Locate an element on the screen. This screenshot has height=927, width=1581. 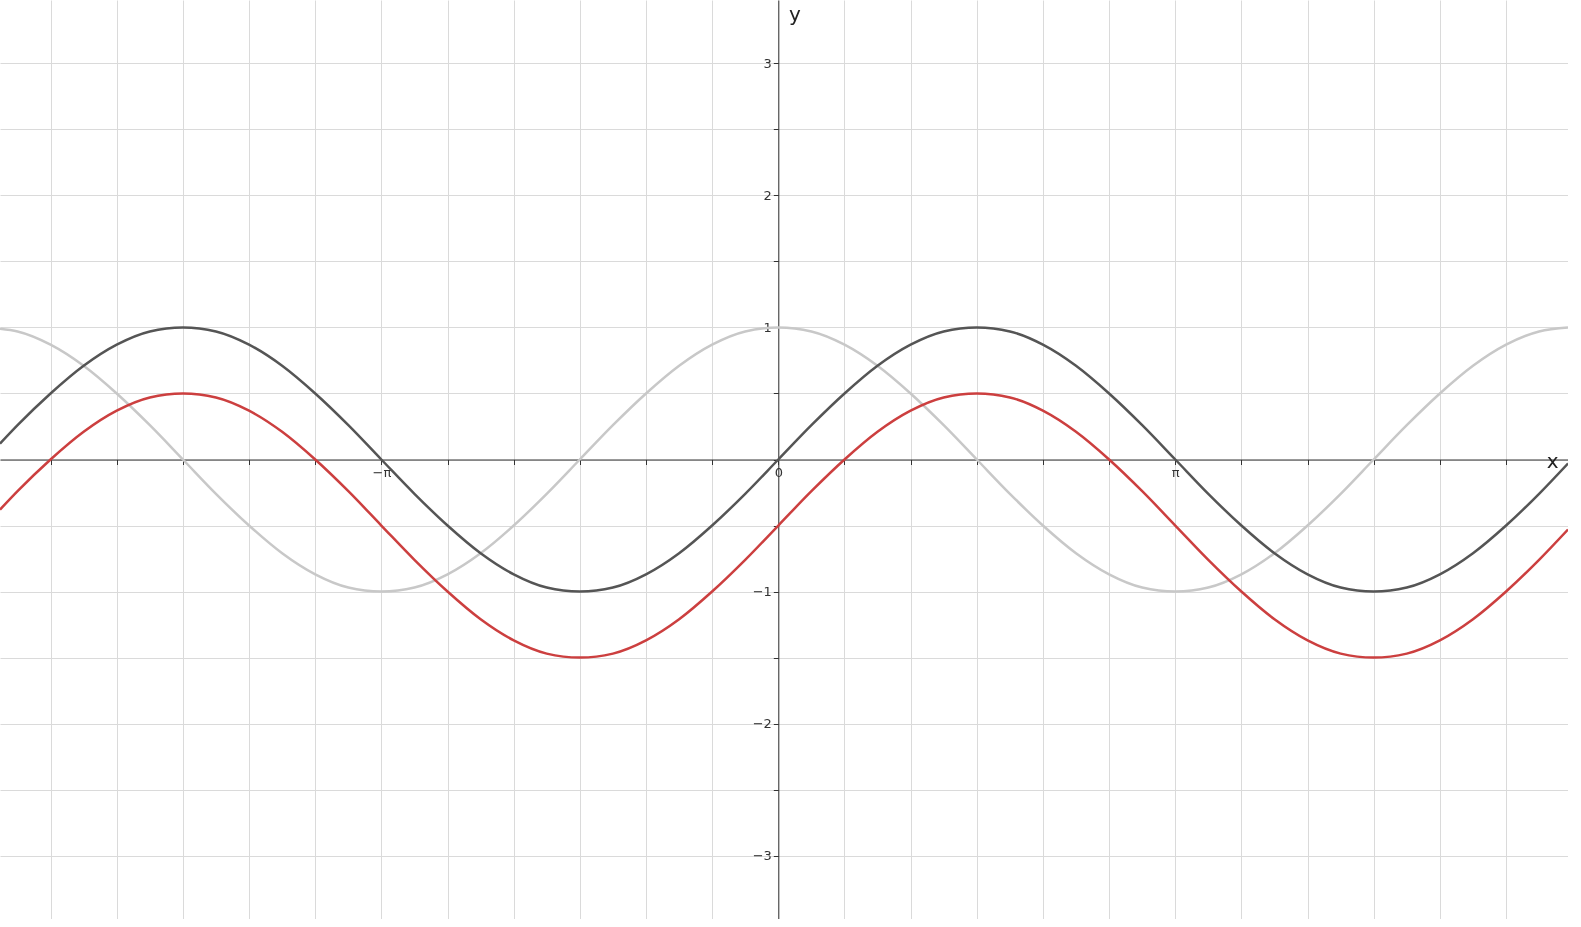
x-axis-title: x is located at coordinates (1552, 461).